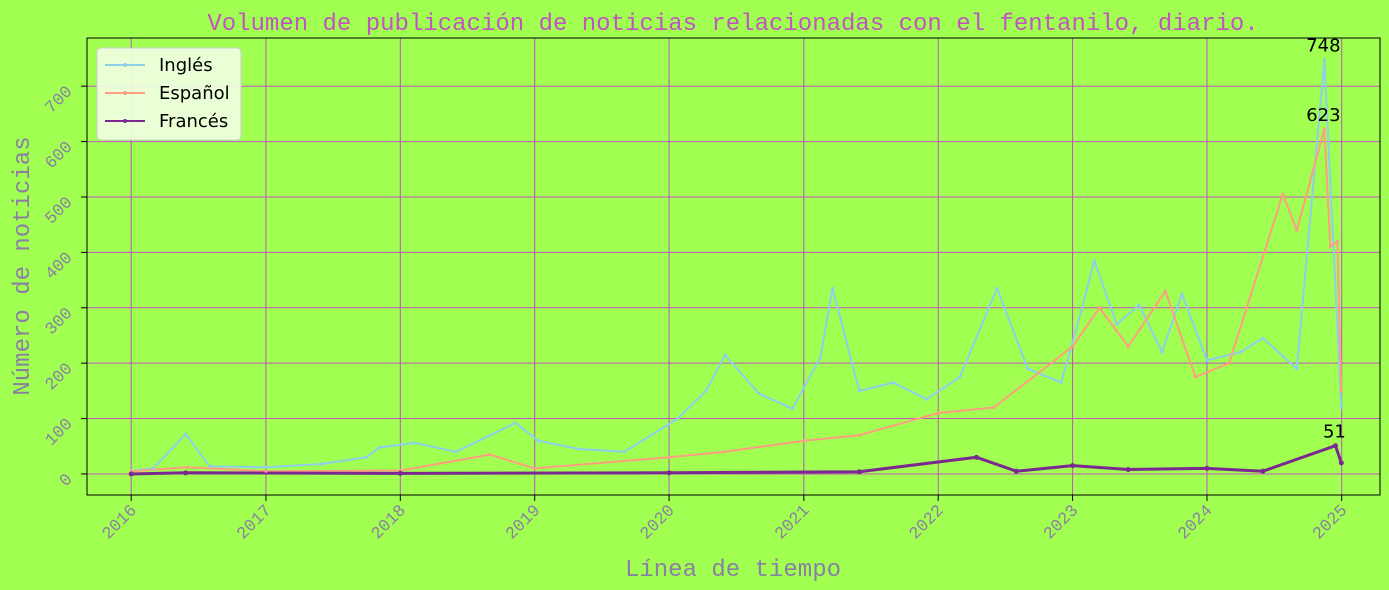 The image size is (1389, 590). Describe the element at coordinates (1334, 432) in the screenshot. I see `peak-label: 51` at that location.